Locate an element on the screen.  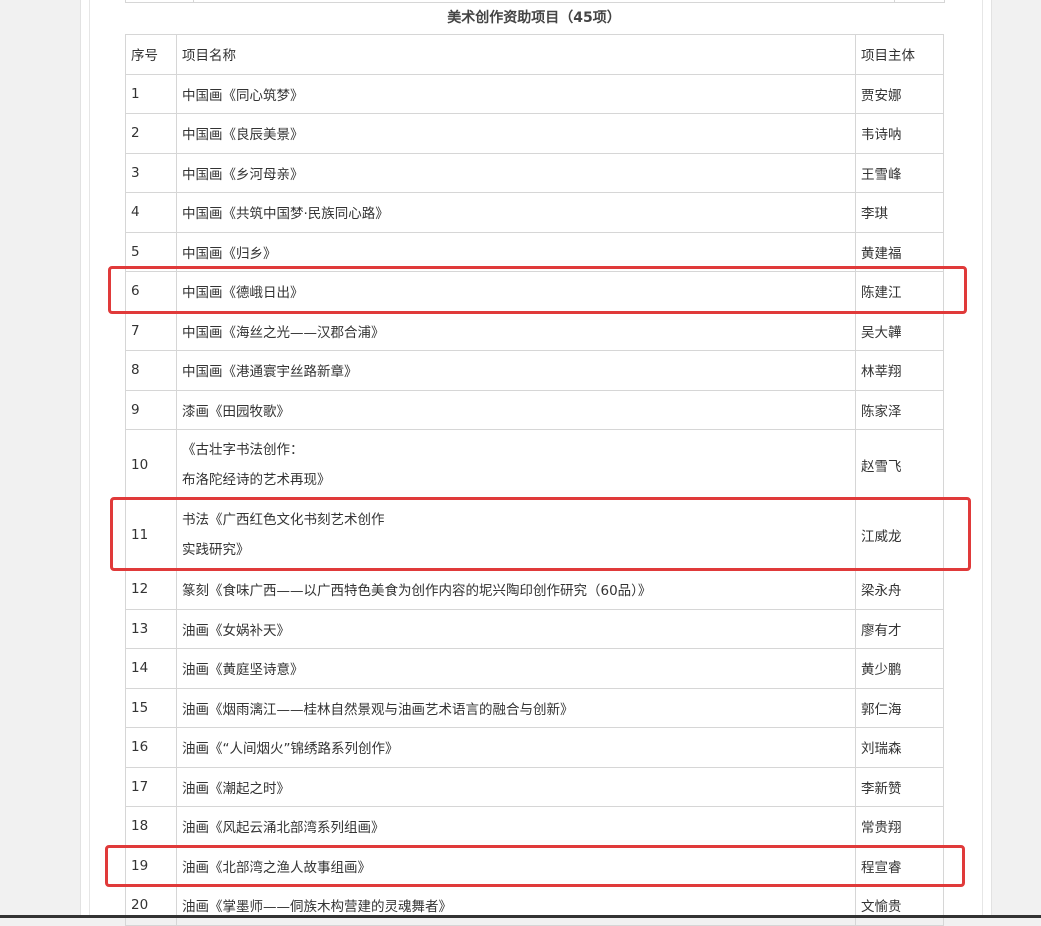
project-owner: 李新赞 is located at coordinates (899, 786).